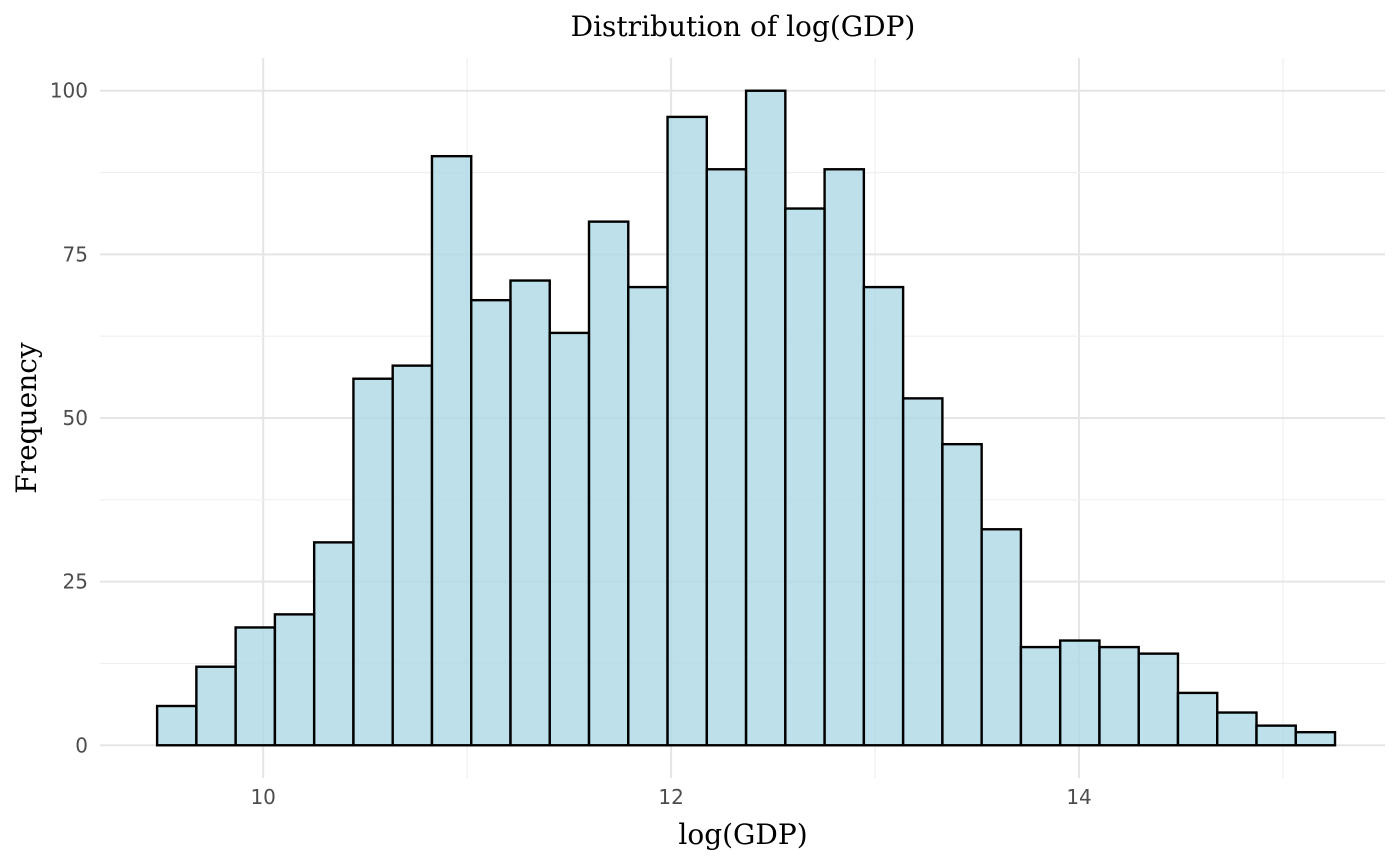  What do you see at coordinates (262, 797) in the screenshot?
I see `x-tick-label: 10` at bounding box center [262, 797].